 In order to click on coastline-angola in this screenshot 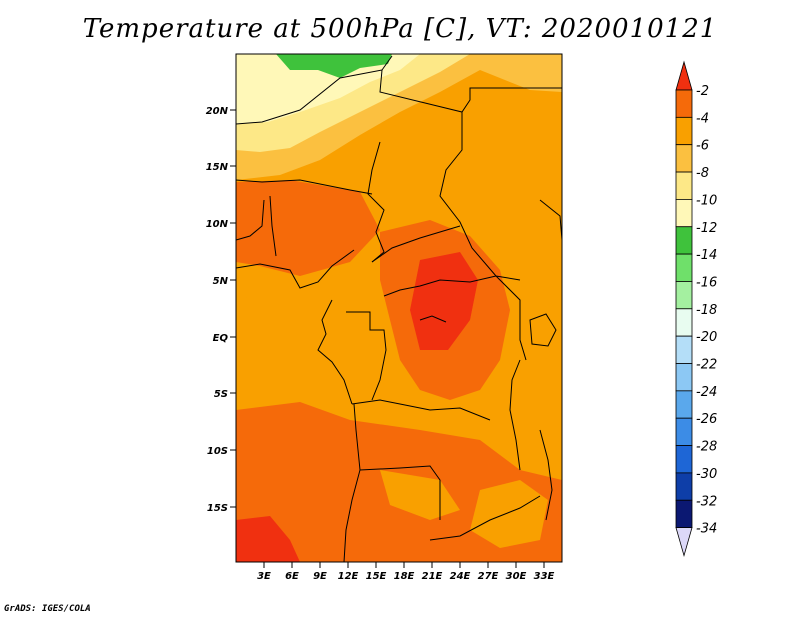, I will do `click(352, 482)`.